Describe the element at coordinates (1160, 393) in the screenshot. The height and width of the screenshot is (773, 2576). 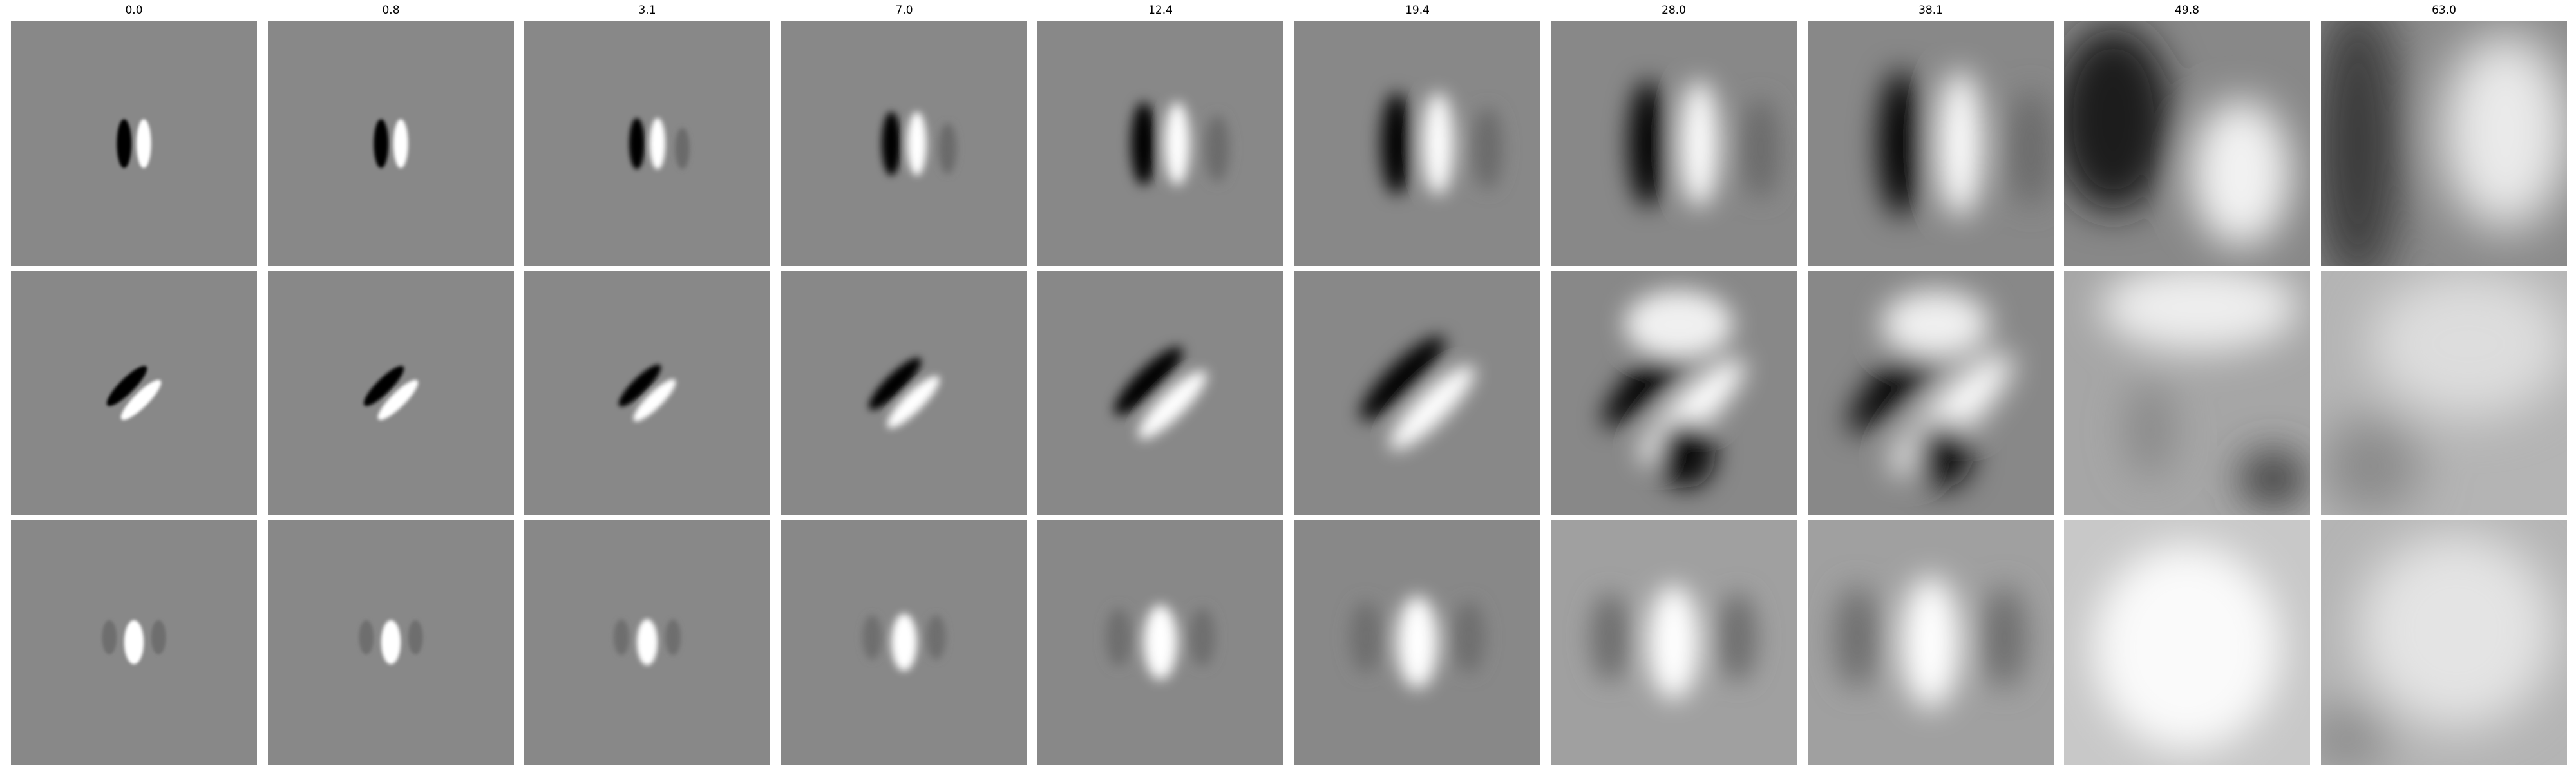
I see `filter-panel-diag-dipole-large` at that location.